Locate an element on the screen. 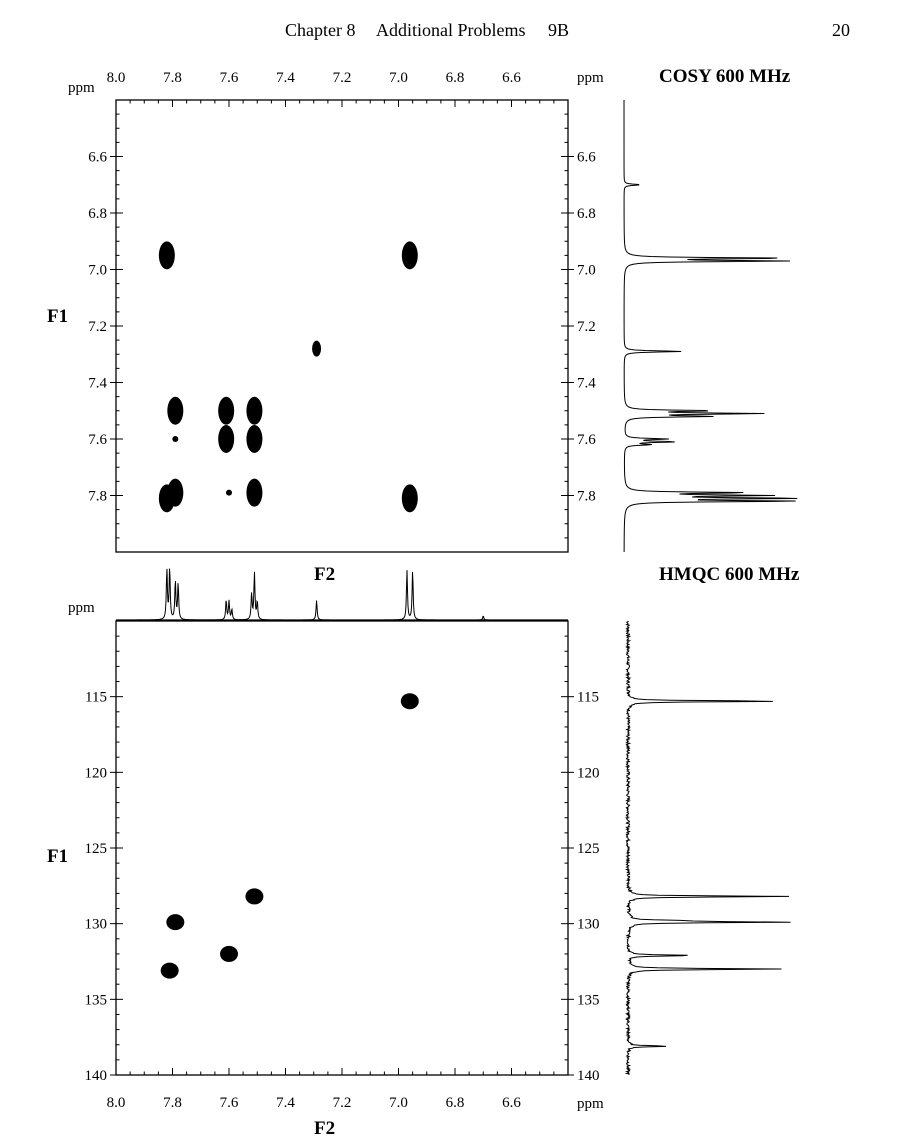 This screenshot has width=906, height=1146. y-tick-label-left: 7.0 is located at coordinates (97, 271).